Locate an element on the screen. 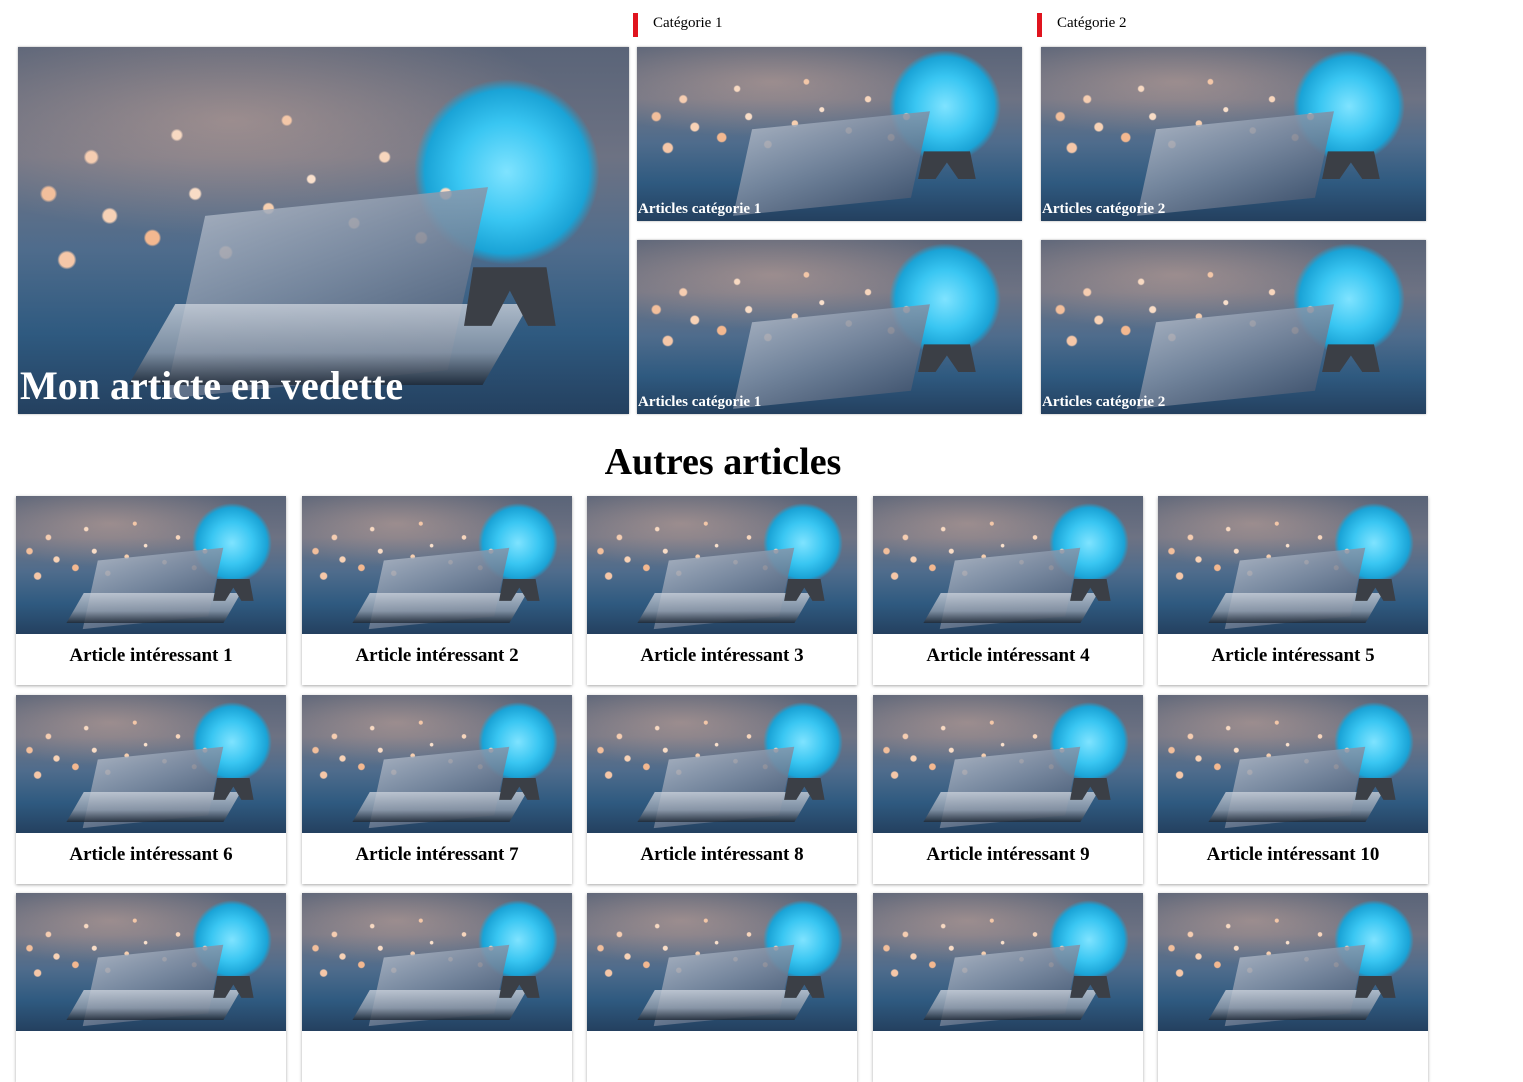  article-title: Article intéressant 7 is located at coordinates (437, 854).